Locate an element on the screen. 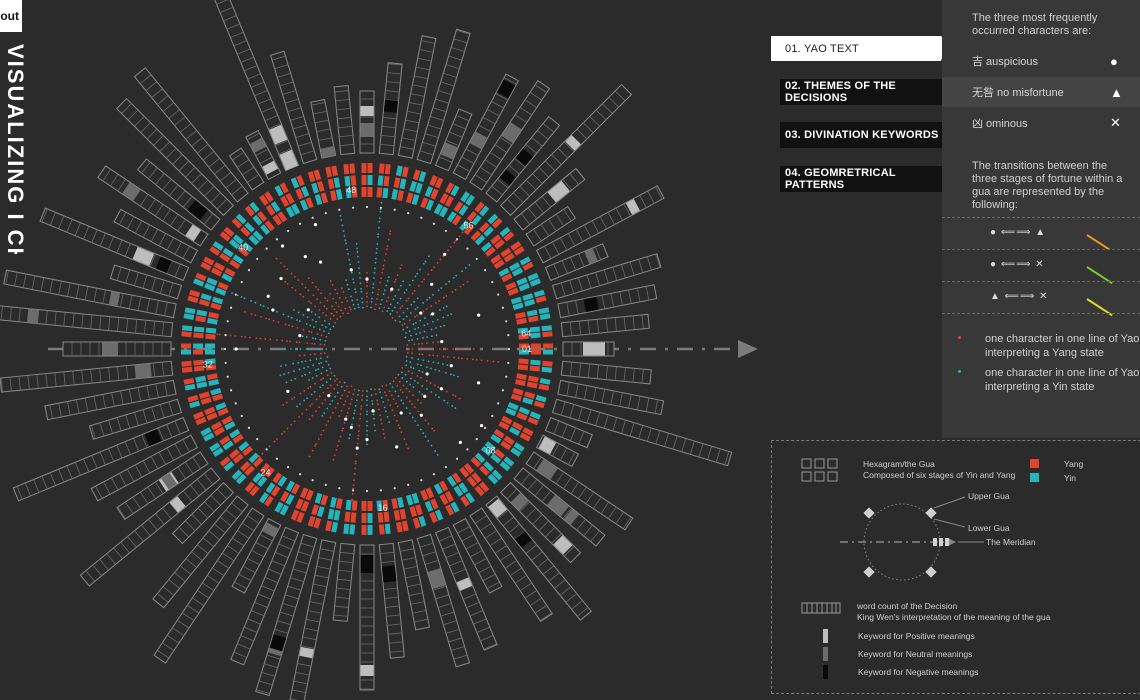 The width and height of the screenshot is (1140, 700). fortune-label: 无咎 no misfortune is located at coordinates (1018, 93).